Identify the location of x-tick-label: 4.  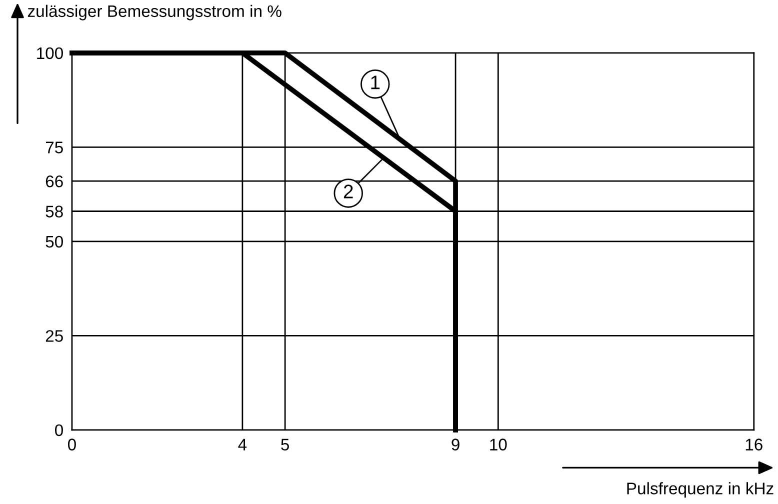
(242, 444).